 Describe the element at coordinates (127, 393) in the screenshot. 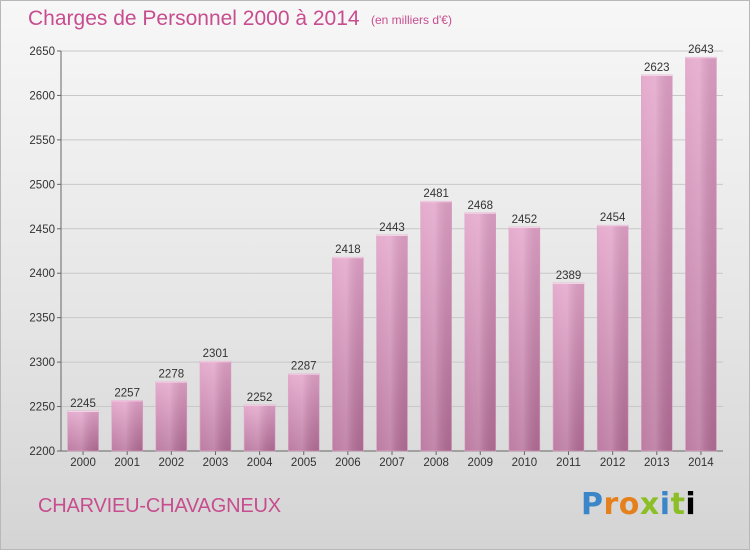

I see `data-label: 2257` at that location.